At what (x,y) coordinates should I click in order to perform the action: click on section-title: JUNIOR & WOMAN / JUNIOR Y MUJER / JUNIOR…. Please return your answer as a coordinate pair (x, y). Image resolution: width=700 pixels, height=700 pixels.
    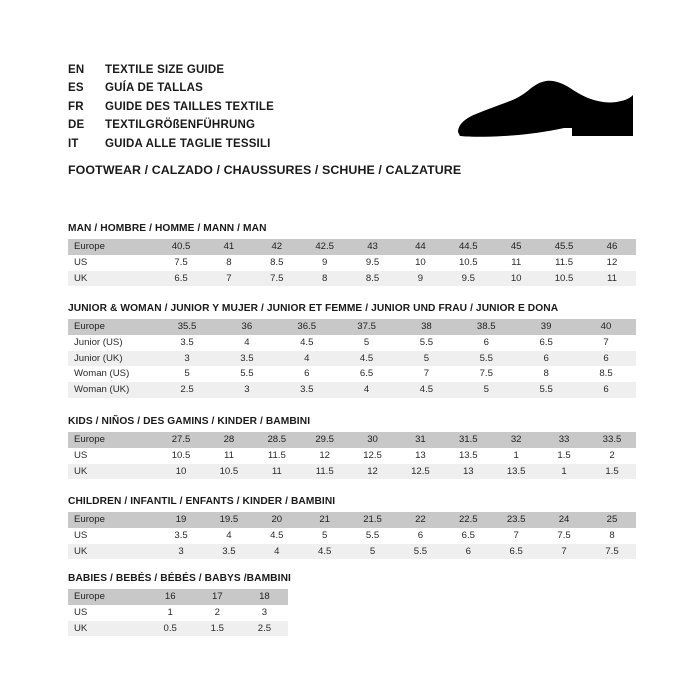
    Looking at the image, I should click on (313, 308).